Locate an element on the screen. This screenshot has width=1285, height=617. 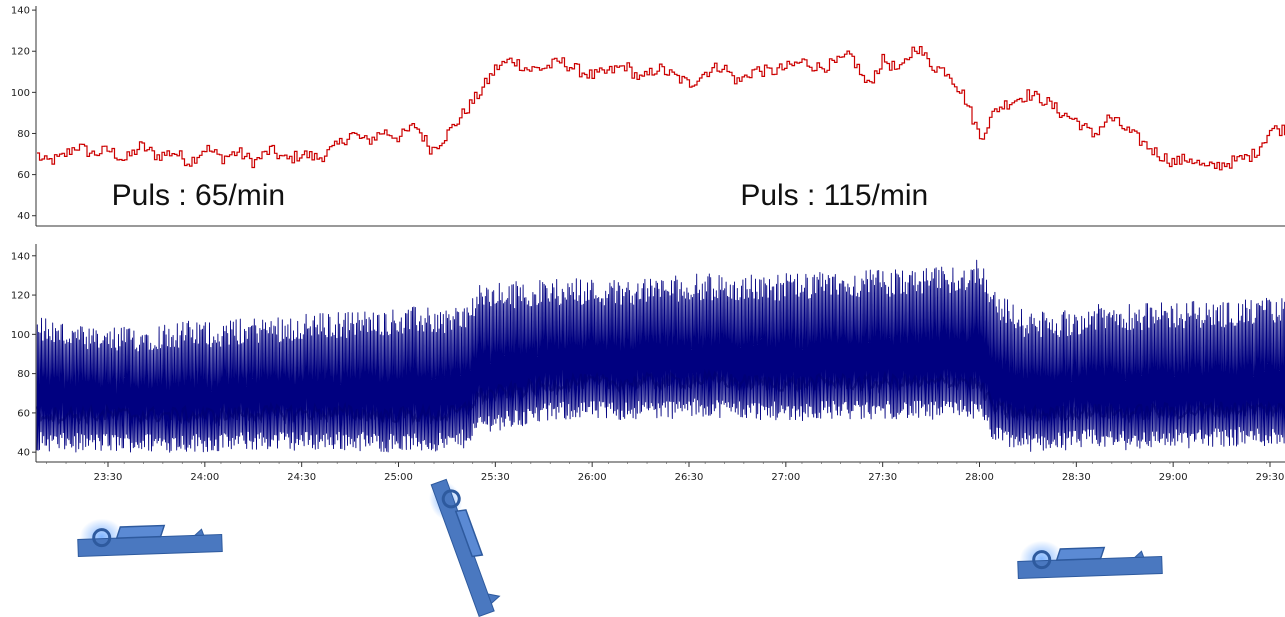
pulse-annotation: Puls : 115/min is located at coordinates (834, 195).